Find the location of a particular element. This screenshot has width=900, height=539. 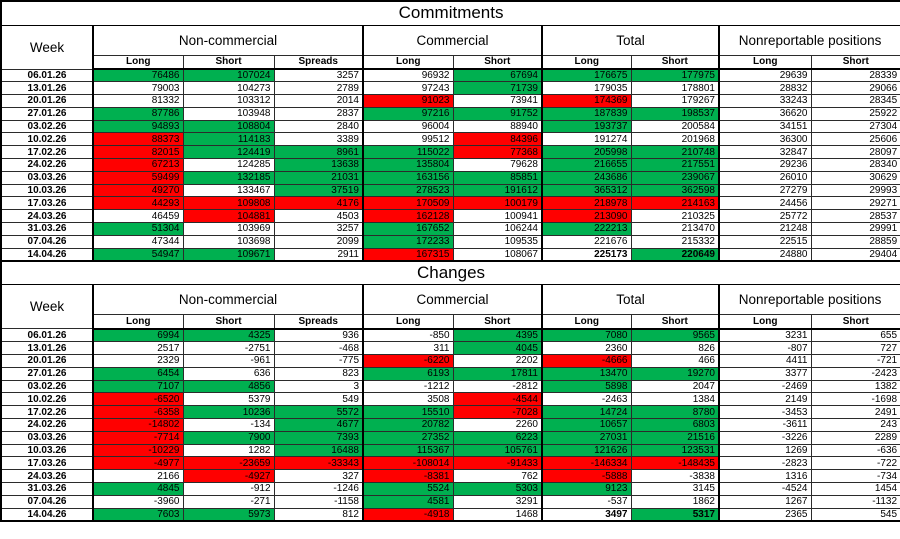

value-cell: 21248 is located at coordinates (765, 229).